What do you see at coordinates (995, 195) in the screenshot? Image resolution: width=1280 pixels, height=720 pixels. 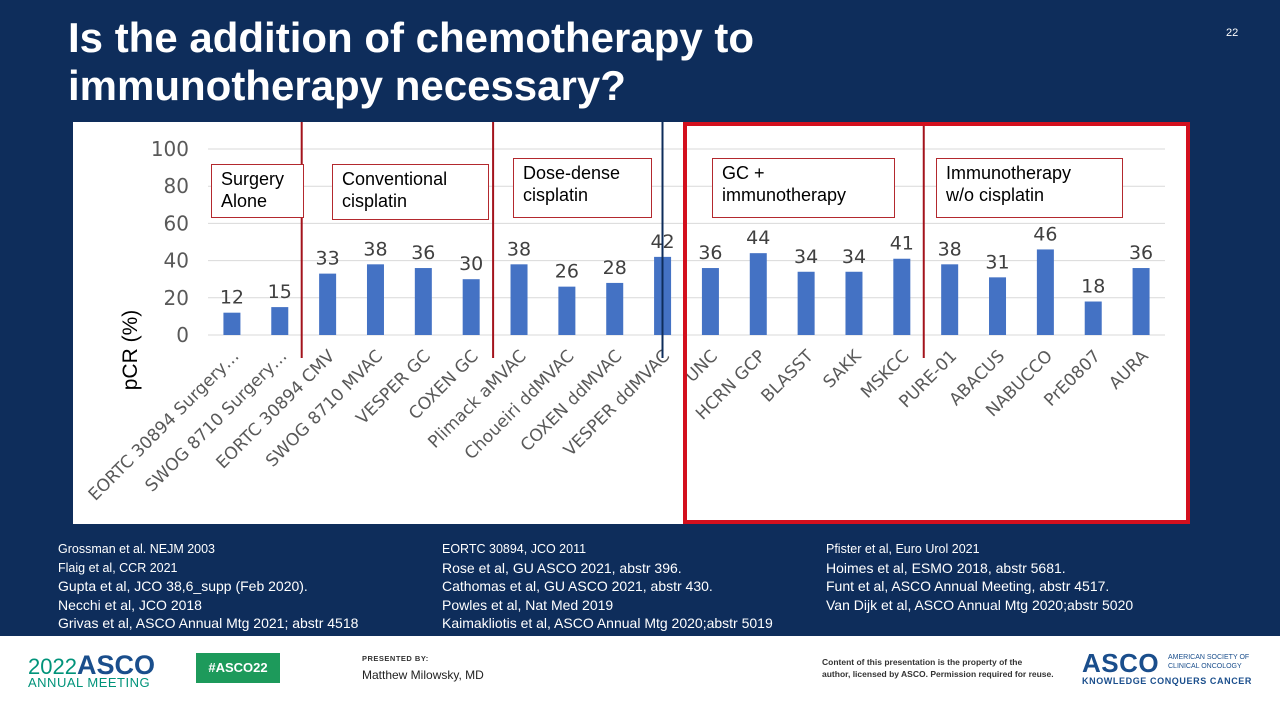 I see `group-label-line: w/o cisplatin` at bounding box center [995, 195].